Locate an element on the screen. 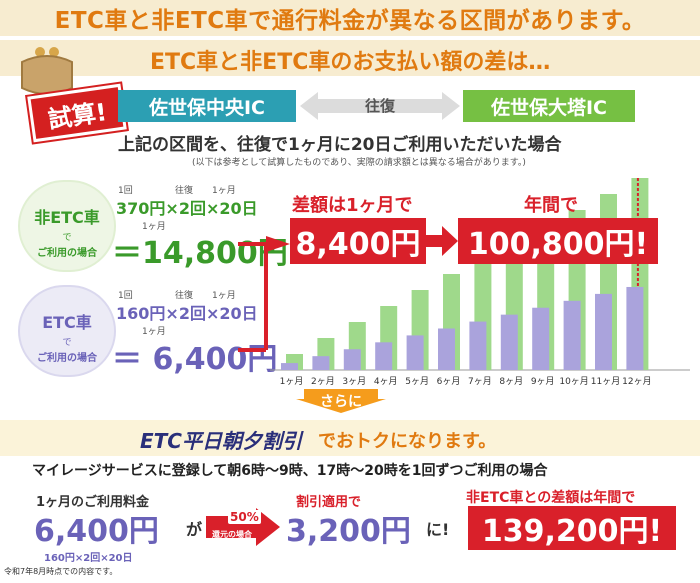 The height and width of the screenshot is (583, 700). footnote: 令和7年8月時点での内容です。 is located at coordinates (61, 571).